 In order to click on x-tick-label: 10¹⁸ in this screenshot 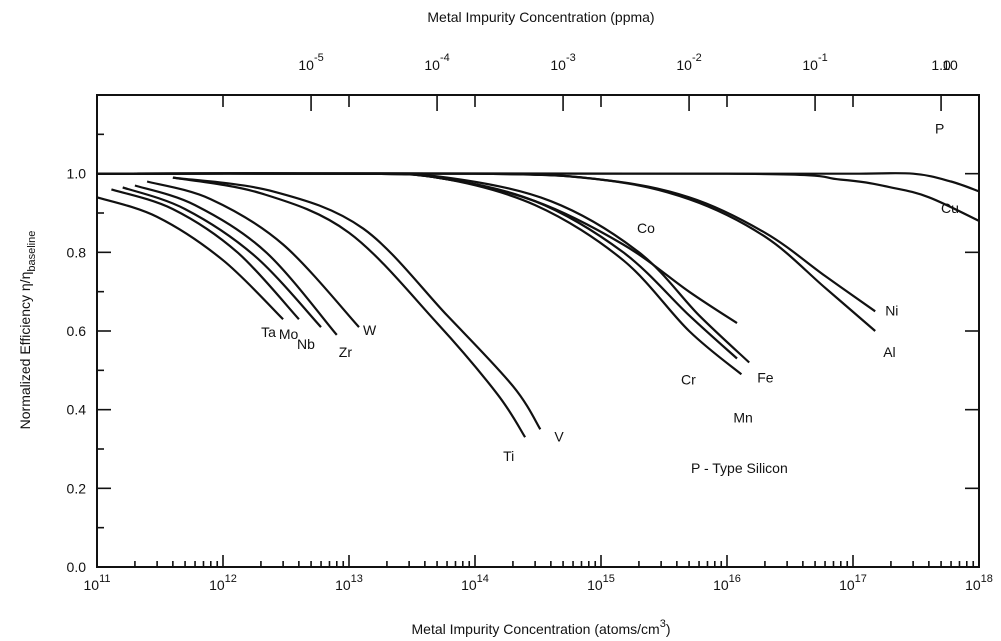, I will do `click(979, 583)`.